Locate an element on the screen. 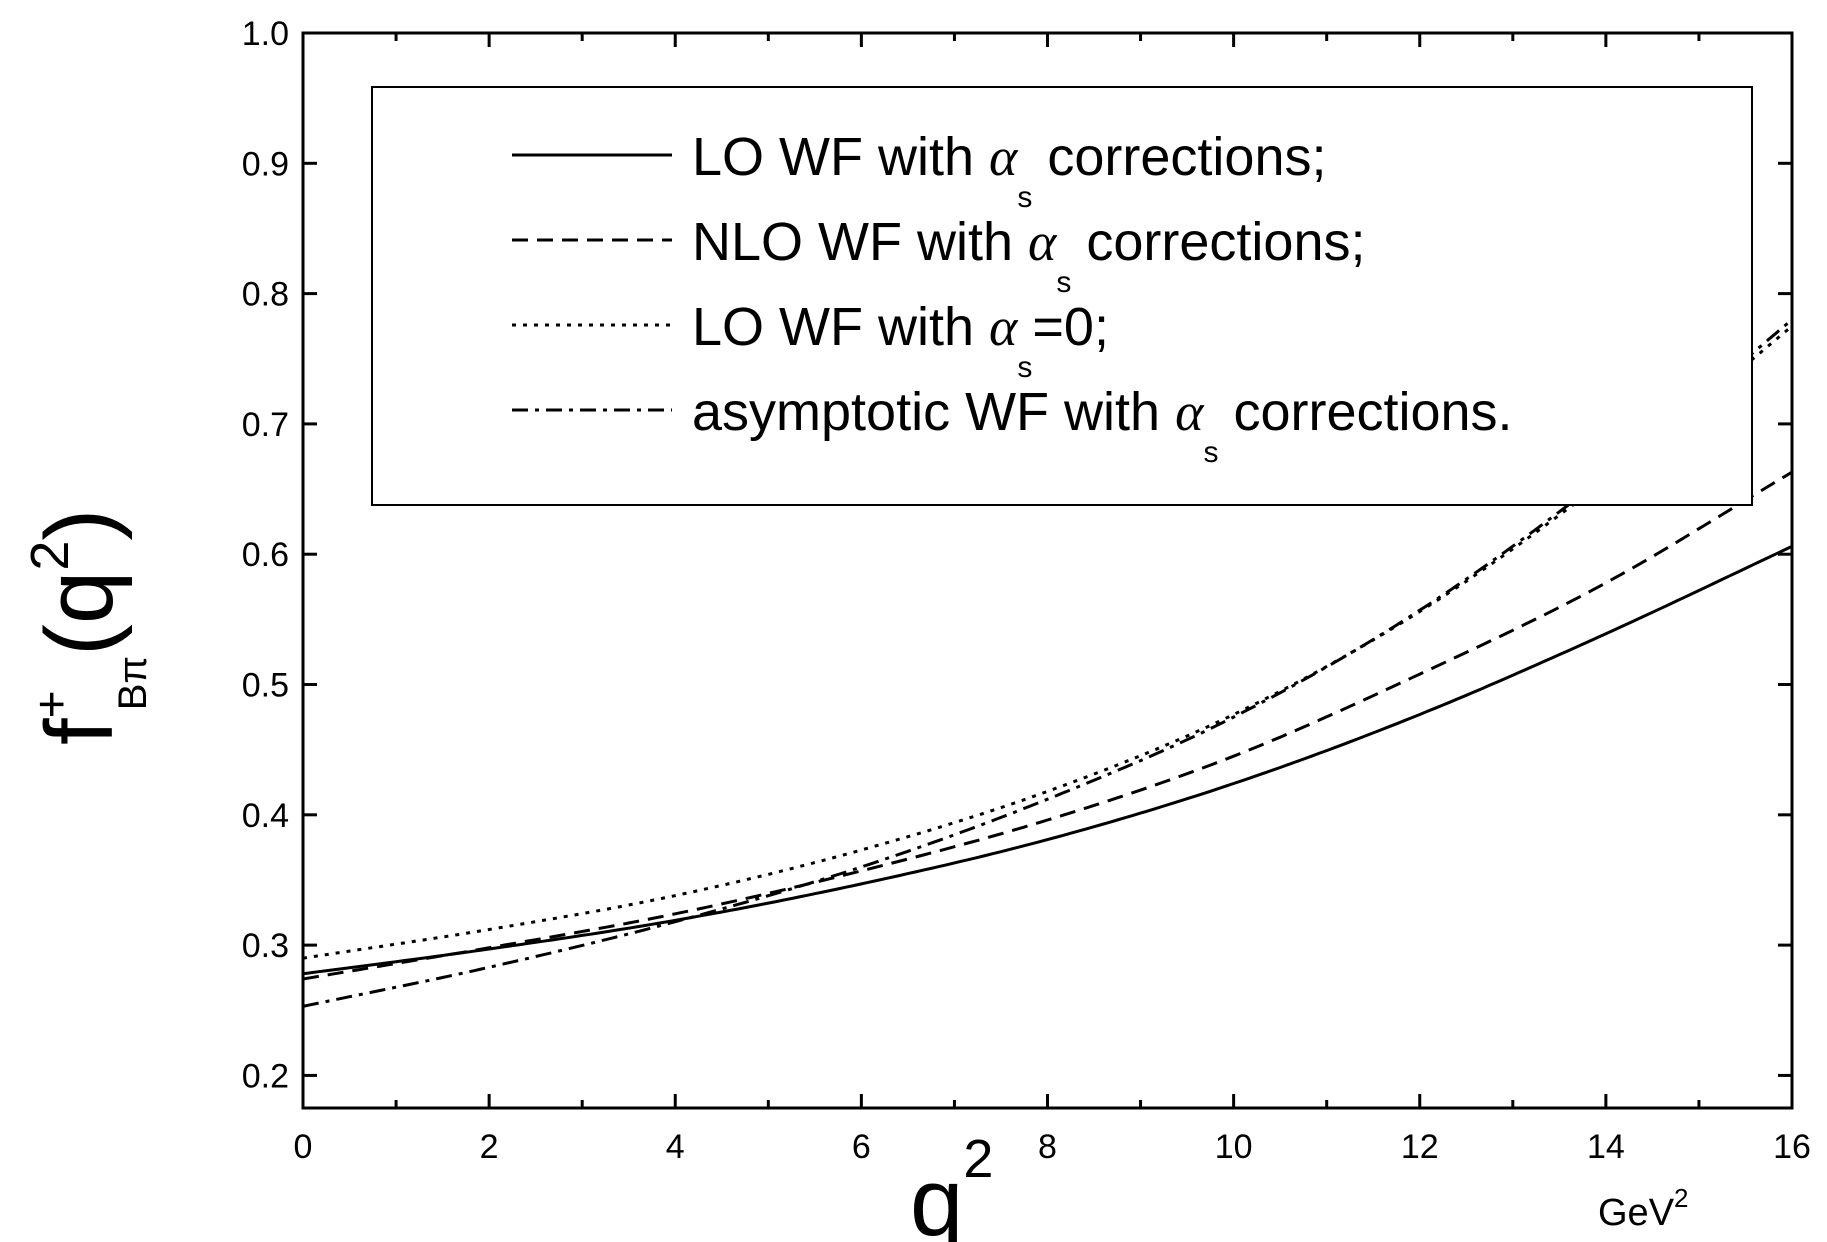 The image size is (1827, 1242). legend-label-4: asymptotic WF with αs corrections. is located at coordinates (1102, 425).